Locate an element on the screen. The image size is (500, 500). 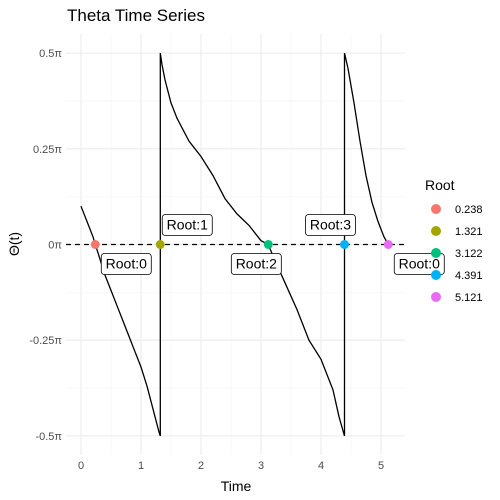
y-tick-label: 0.5π is located at coordinates (50, 54).